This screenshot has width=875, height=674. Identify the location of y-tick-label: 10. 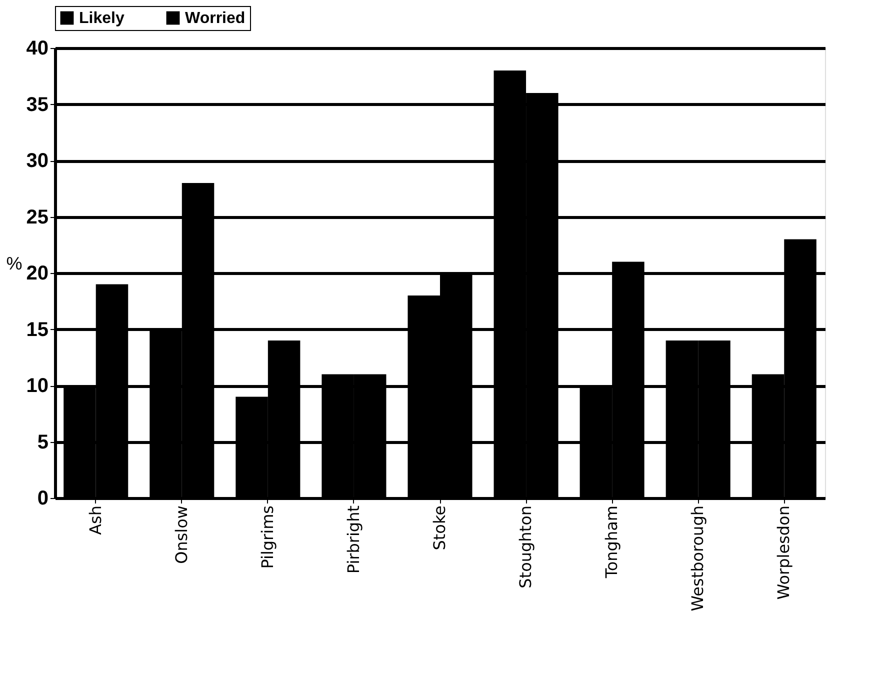
(37, 386).